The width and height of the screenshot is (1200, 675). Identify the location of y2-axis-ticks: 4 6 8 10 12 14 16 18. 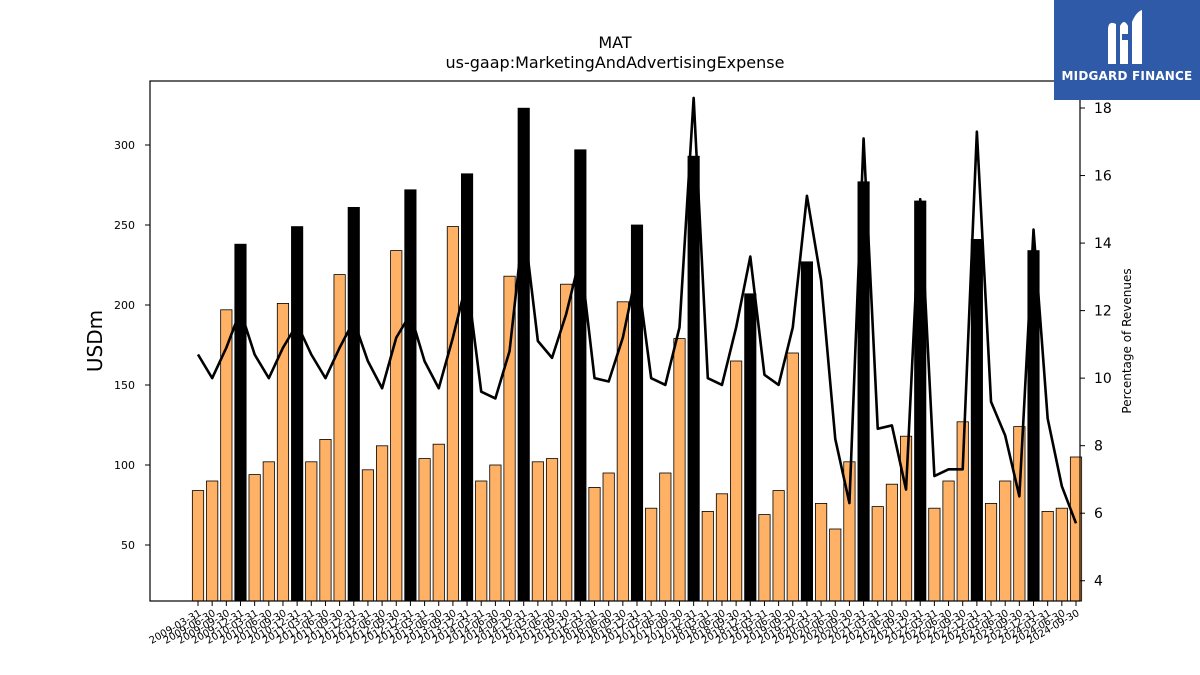
(1096, 345).